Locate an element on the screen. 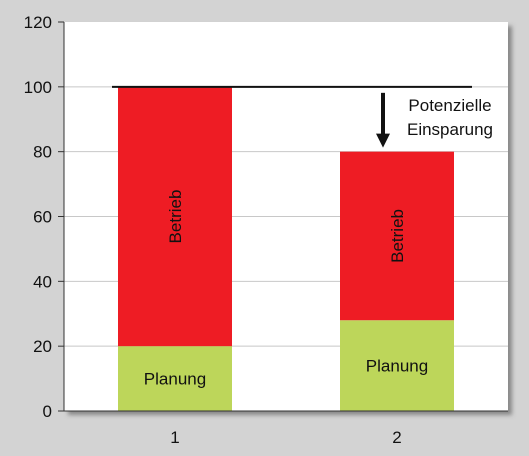  arrow-down-icon is located at coordinates (383, 140).